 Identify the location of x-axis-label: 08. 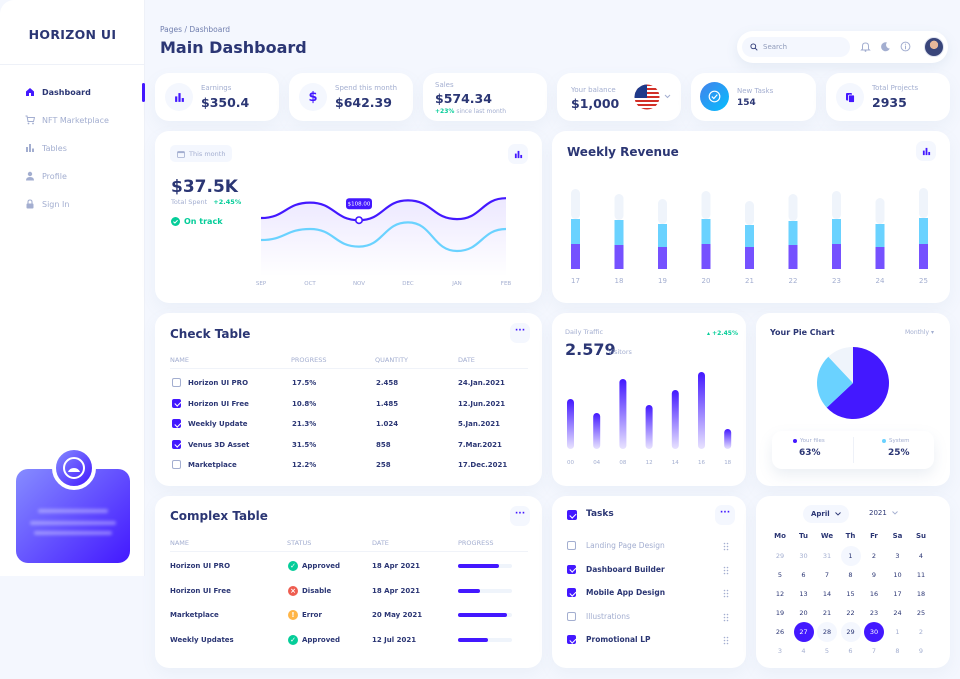
(622, 463).